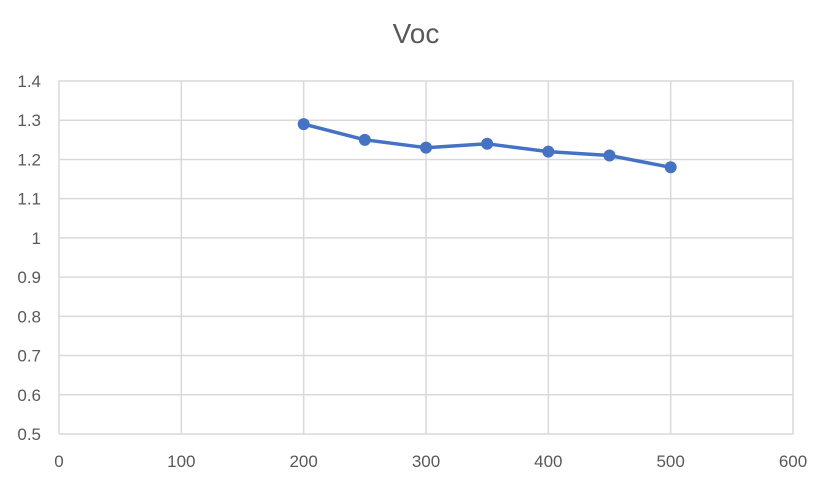  Describe the element at coordinates (29, 395) in the screenshot. I see `y-tick-label: 0.6` at that location.